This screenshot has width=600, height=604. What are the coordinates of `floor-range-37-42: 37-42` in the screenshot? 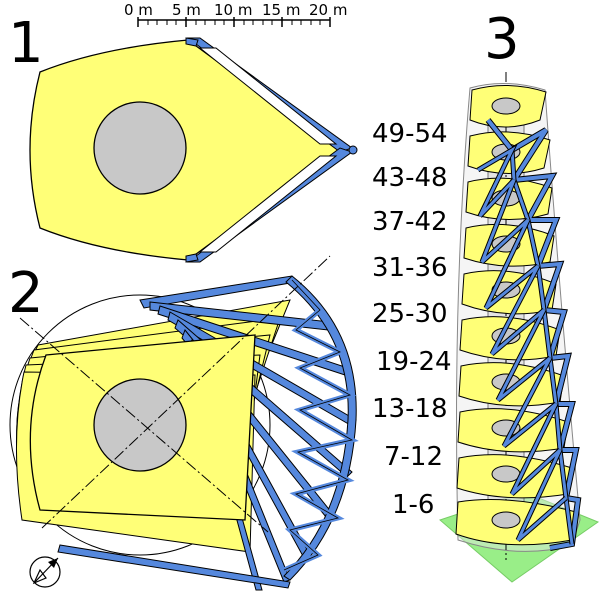 It's located at (410, 222).